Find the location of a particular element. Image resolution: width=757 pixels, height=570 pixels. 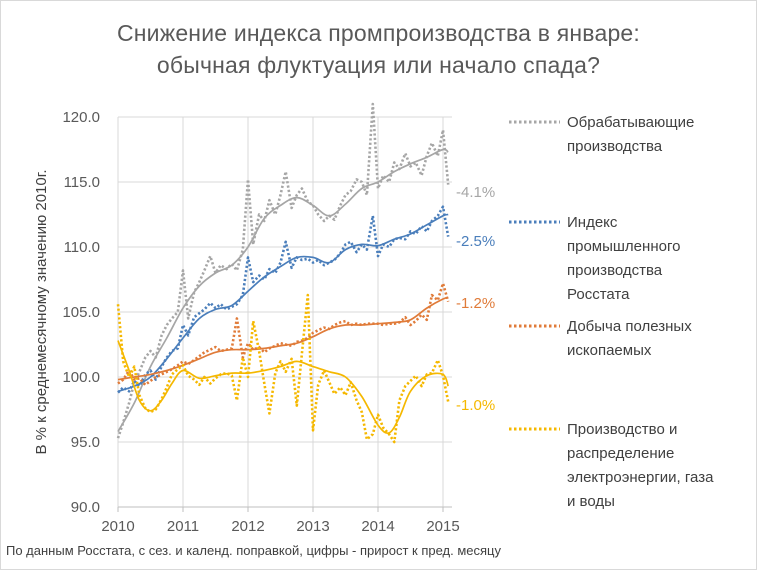

y-axis-label: В % к среднемесячному значению 2010г. is located at coordinates (41, 311).